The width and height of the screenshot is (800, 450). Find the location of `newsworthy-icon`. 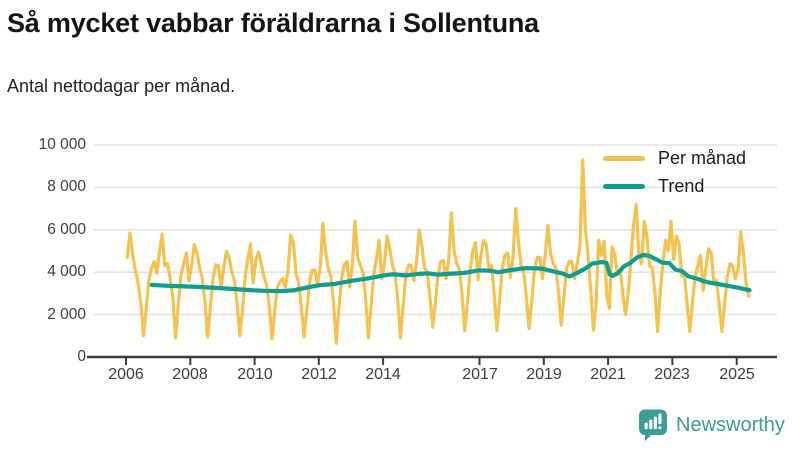

newsworthy-icon is located at coordinates (653, 425).